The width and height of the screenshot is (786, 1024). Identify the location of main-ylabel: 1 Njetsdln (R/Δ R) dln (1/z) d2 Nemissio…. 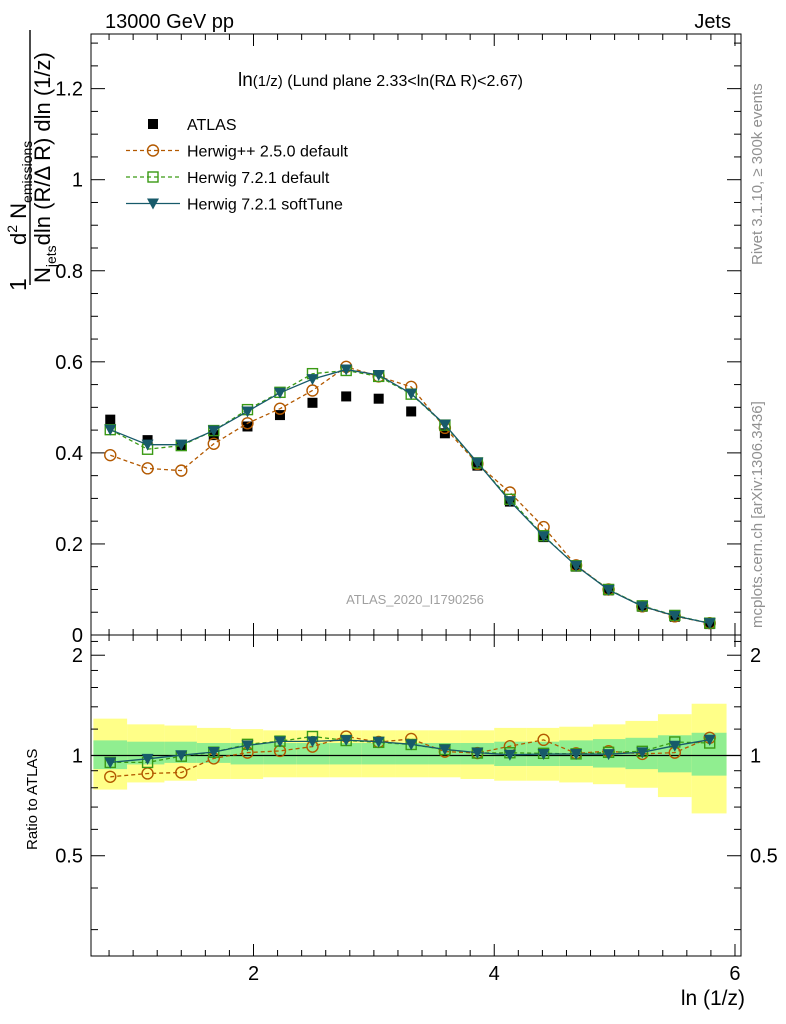
(31, 160).